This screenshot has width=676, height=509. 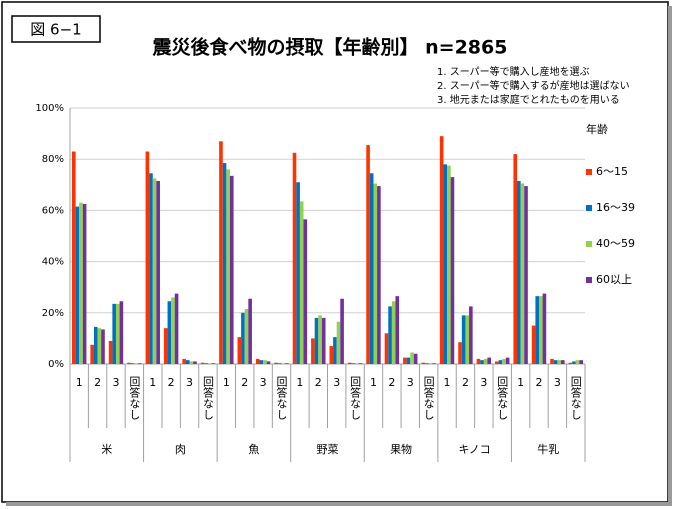 What do you see at coordinates (49, 108) in the screenshot?
I see `y-tick-label: 100%` at bounding box center [49, 108].